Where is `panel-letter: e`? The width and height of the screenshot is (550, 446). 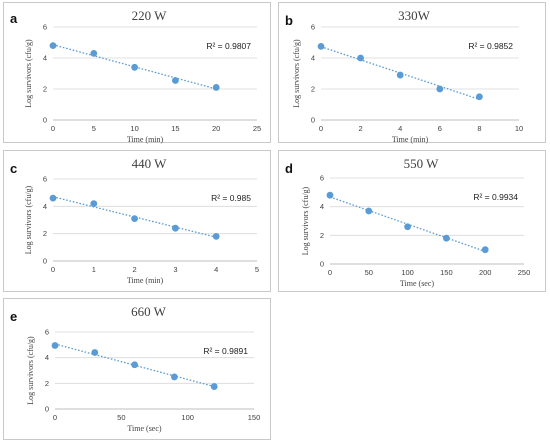 panel-letter: e is located at coordinates (14, 316).